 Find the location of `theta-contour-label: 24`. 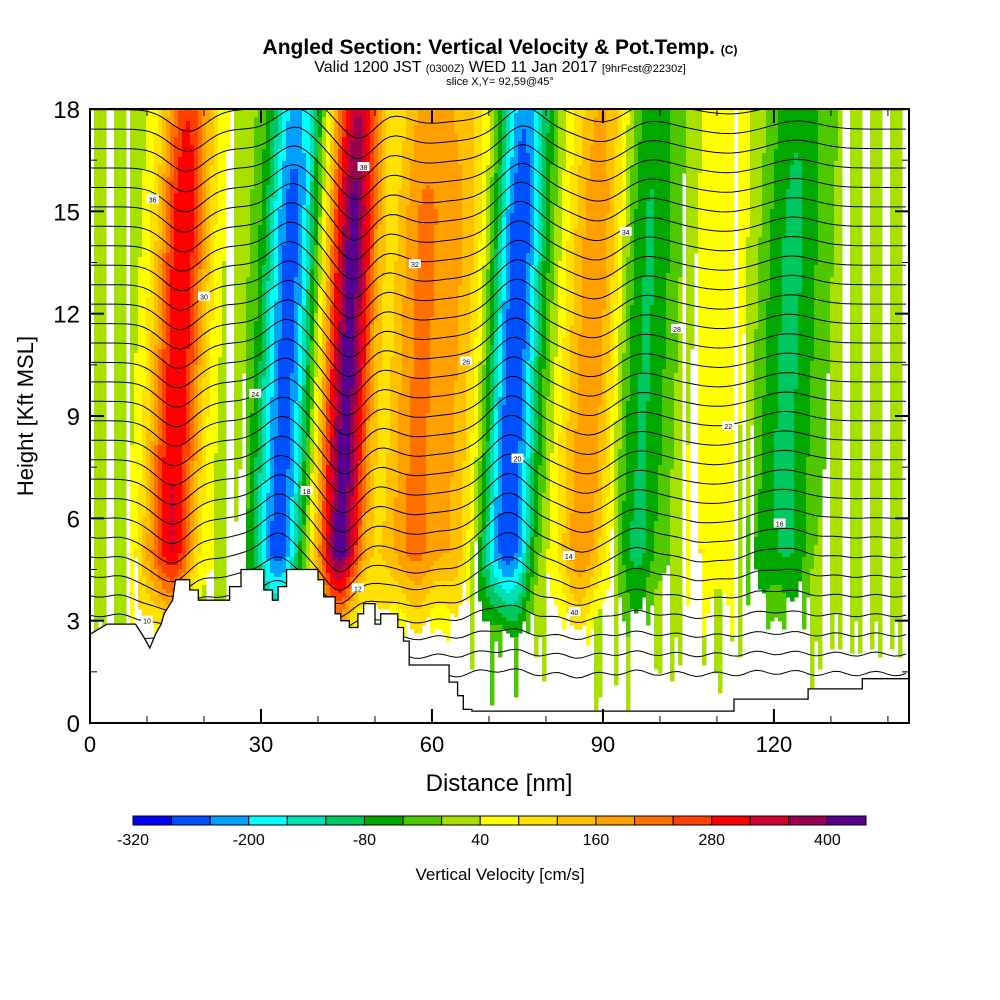

theta-contour-label: 24 is located at coordinates (255, 393).